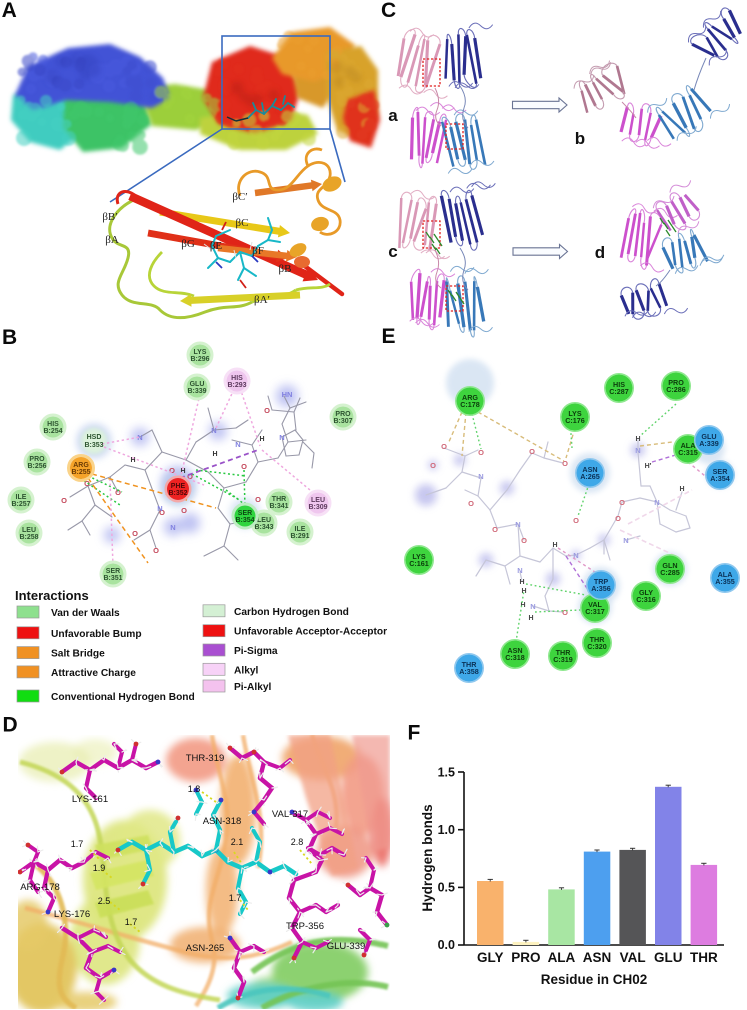 This screenshot has height=1010, width=747. What do you see at coordinates (131, 922) in the screenshot?
I see `svg-text: 1.7` at bounding box center [131, 922].